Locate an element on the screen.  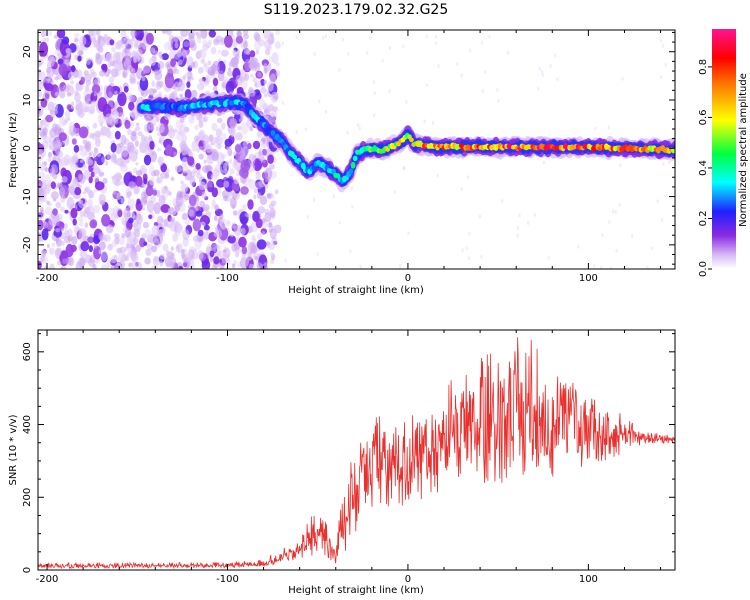
spectrogram-y-tick-label: -10 is located at coordinates (27, 196).